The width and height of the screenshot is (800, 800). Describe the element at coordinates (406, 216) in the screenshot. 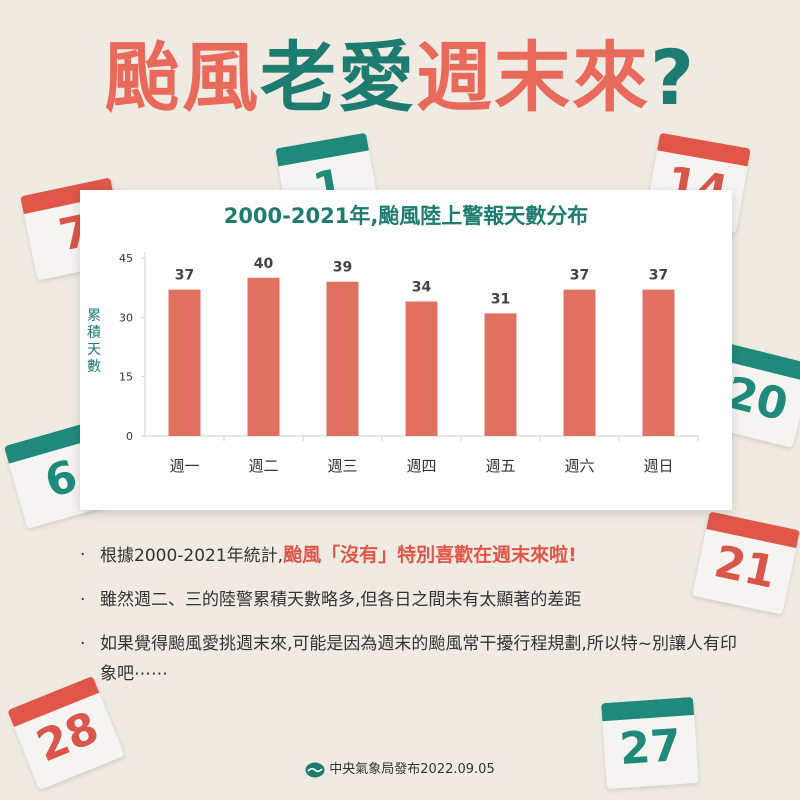

I see `chart-title: 2000-2021年,颱風陸上警報天數分布` at that location.